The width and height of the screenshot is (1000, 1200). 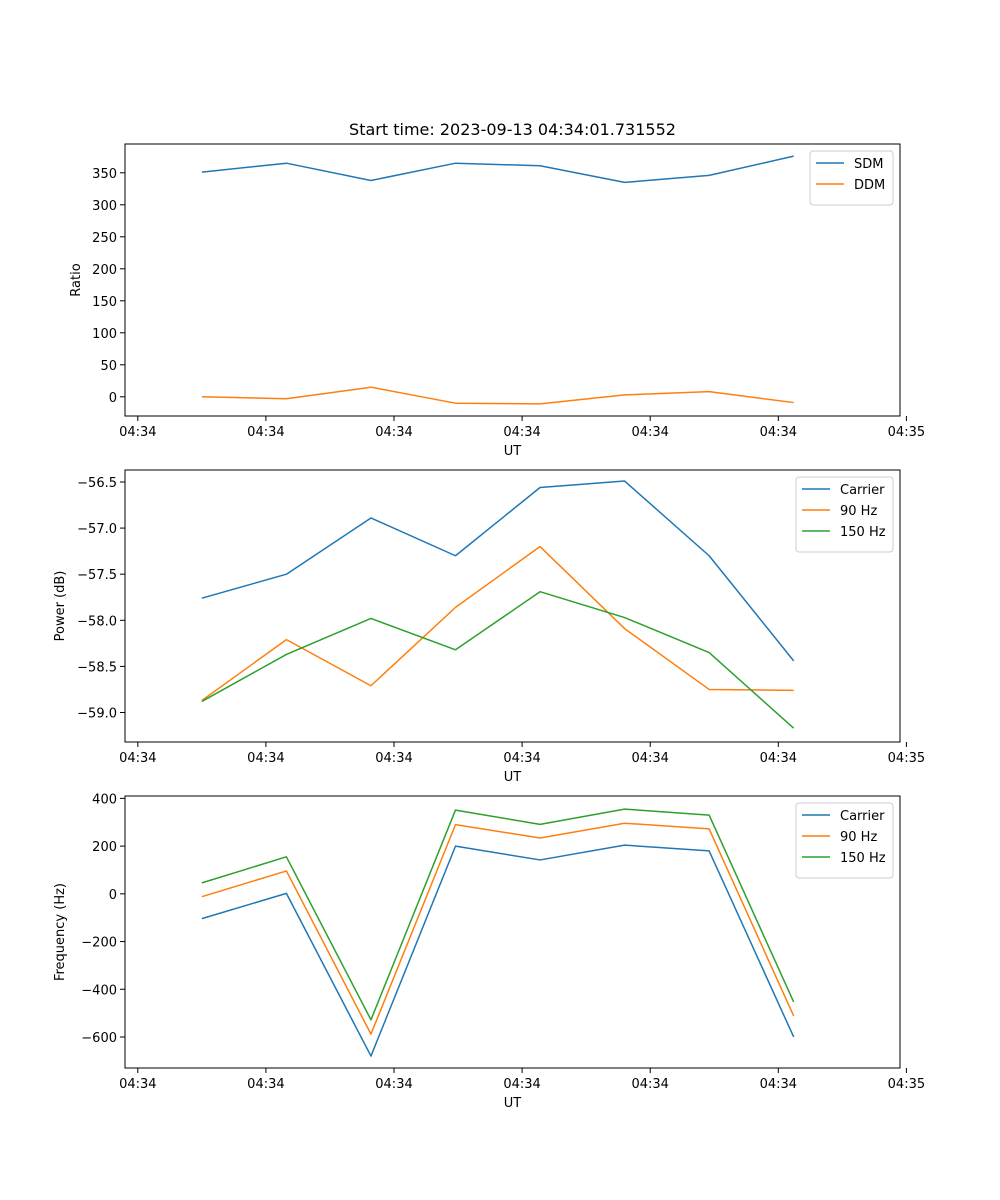 What do you see at coordinates (76, 279) in the screenshot?
I see `y-axis-label: Ratio` at bounding box center [76, 279].